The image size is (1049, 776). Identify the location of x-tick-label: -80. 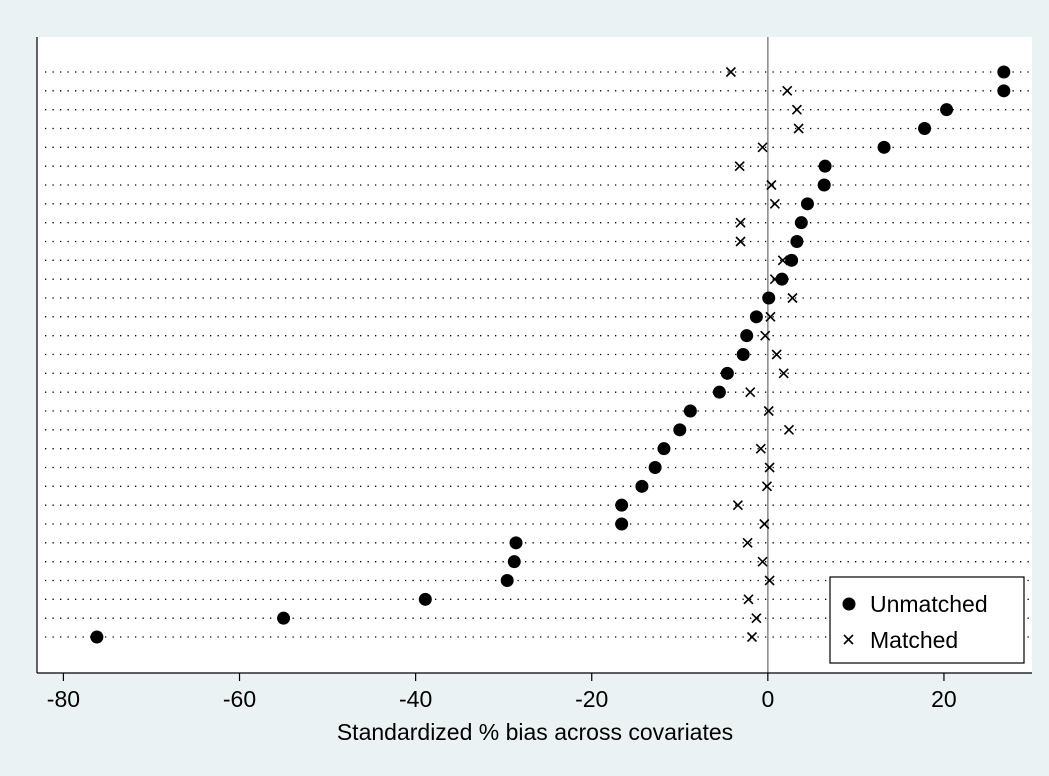
(63, 699).